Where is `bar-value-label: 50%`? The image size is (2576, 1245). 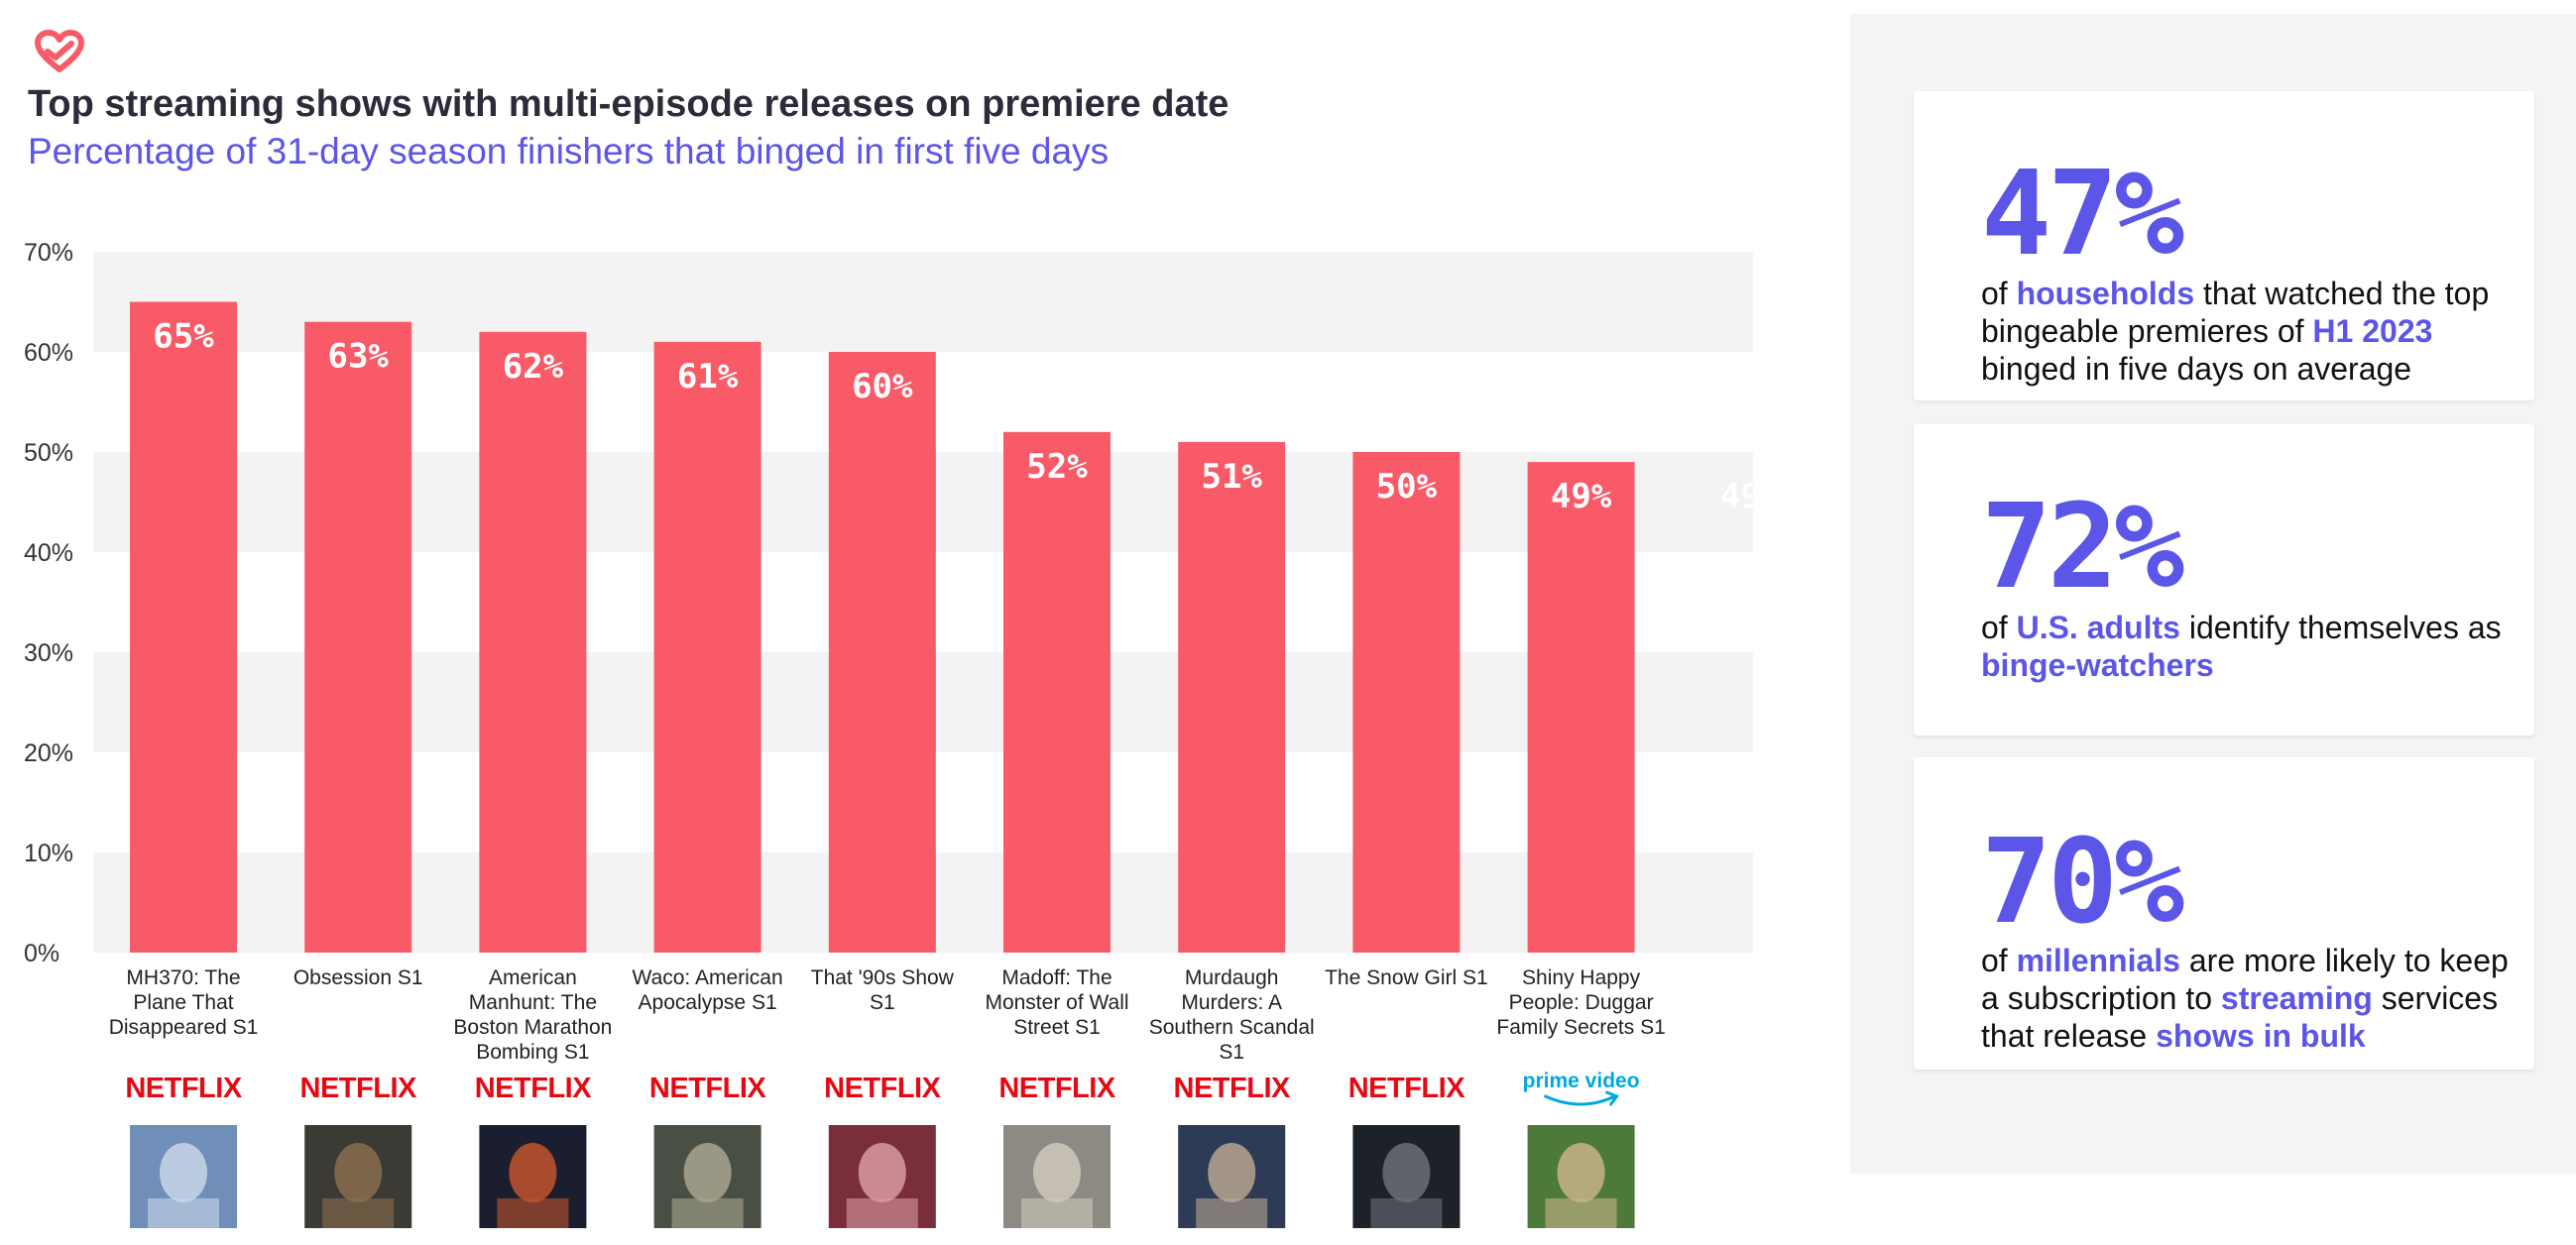
bar-value-label: 50% is located at coordinates (1407, 487).